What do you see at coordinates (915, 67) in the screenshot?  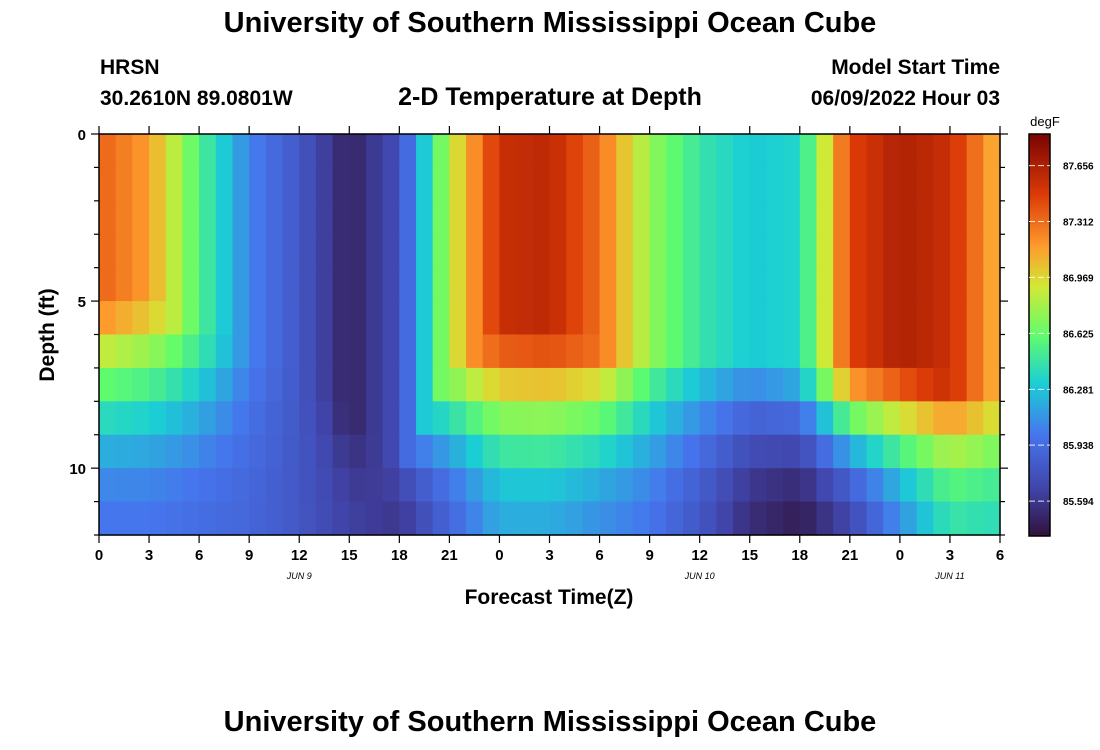 I see `model-start-label: Model Start Time` at bounding box center [915, 67].